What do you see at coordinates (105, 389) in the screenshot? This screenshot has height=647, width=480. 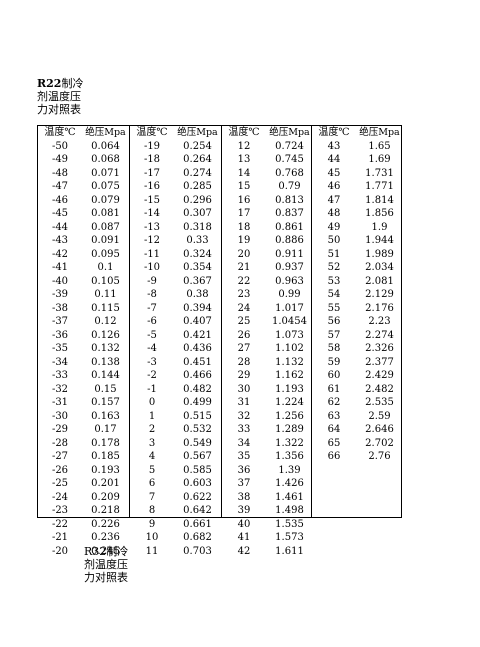 I see `pressure-cell: 0.15` at bounding box center [105, 389].